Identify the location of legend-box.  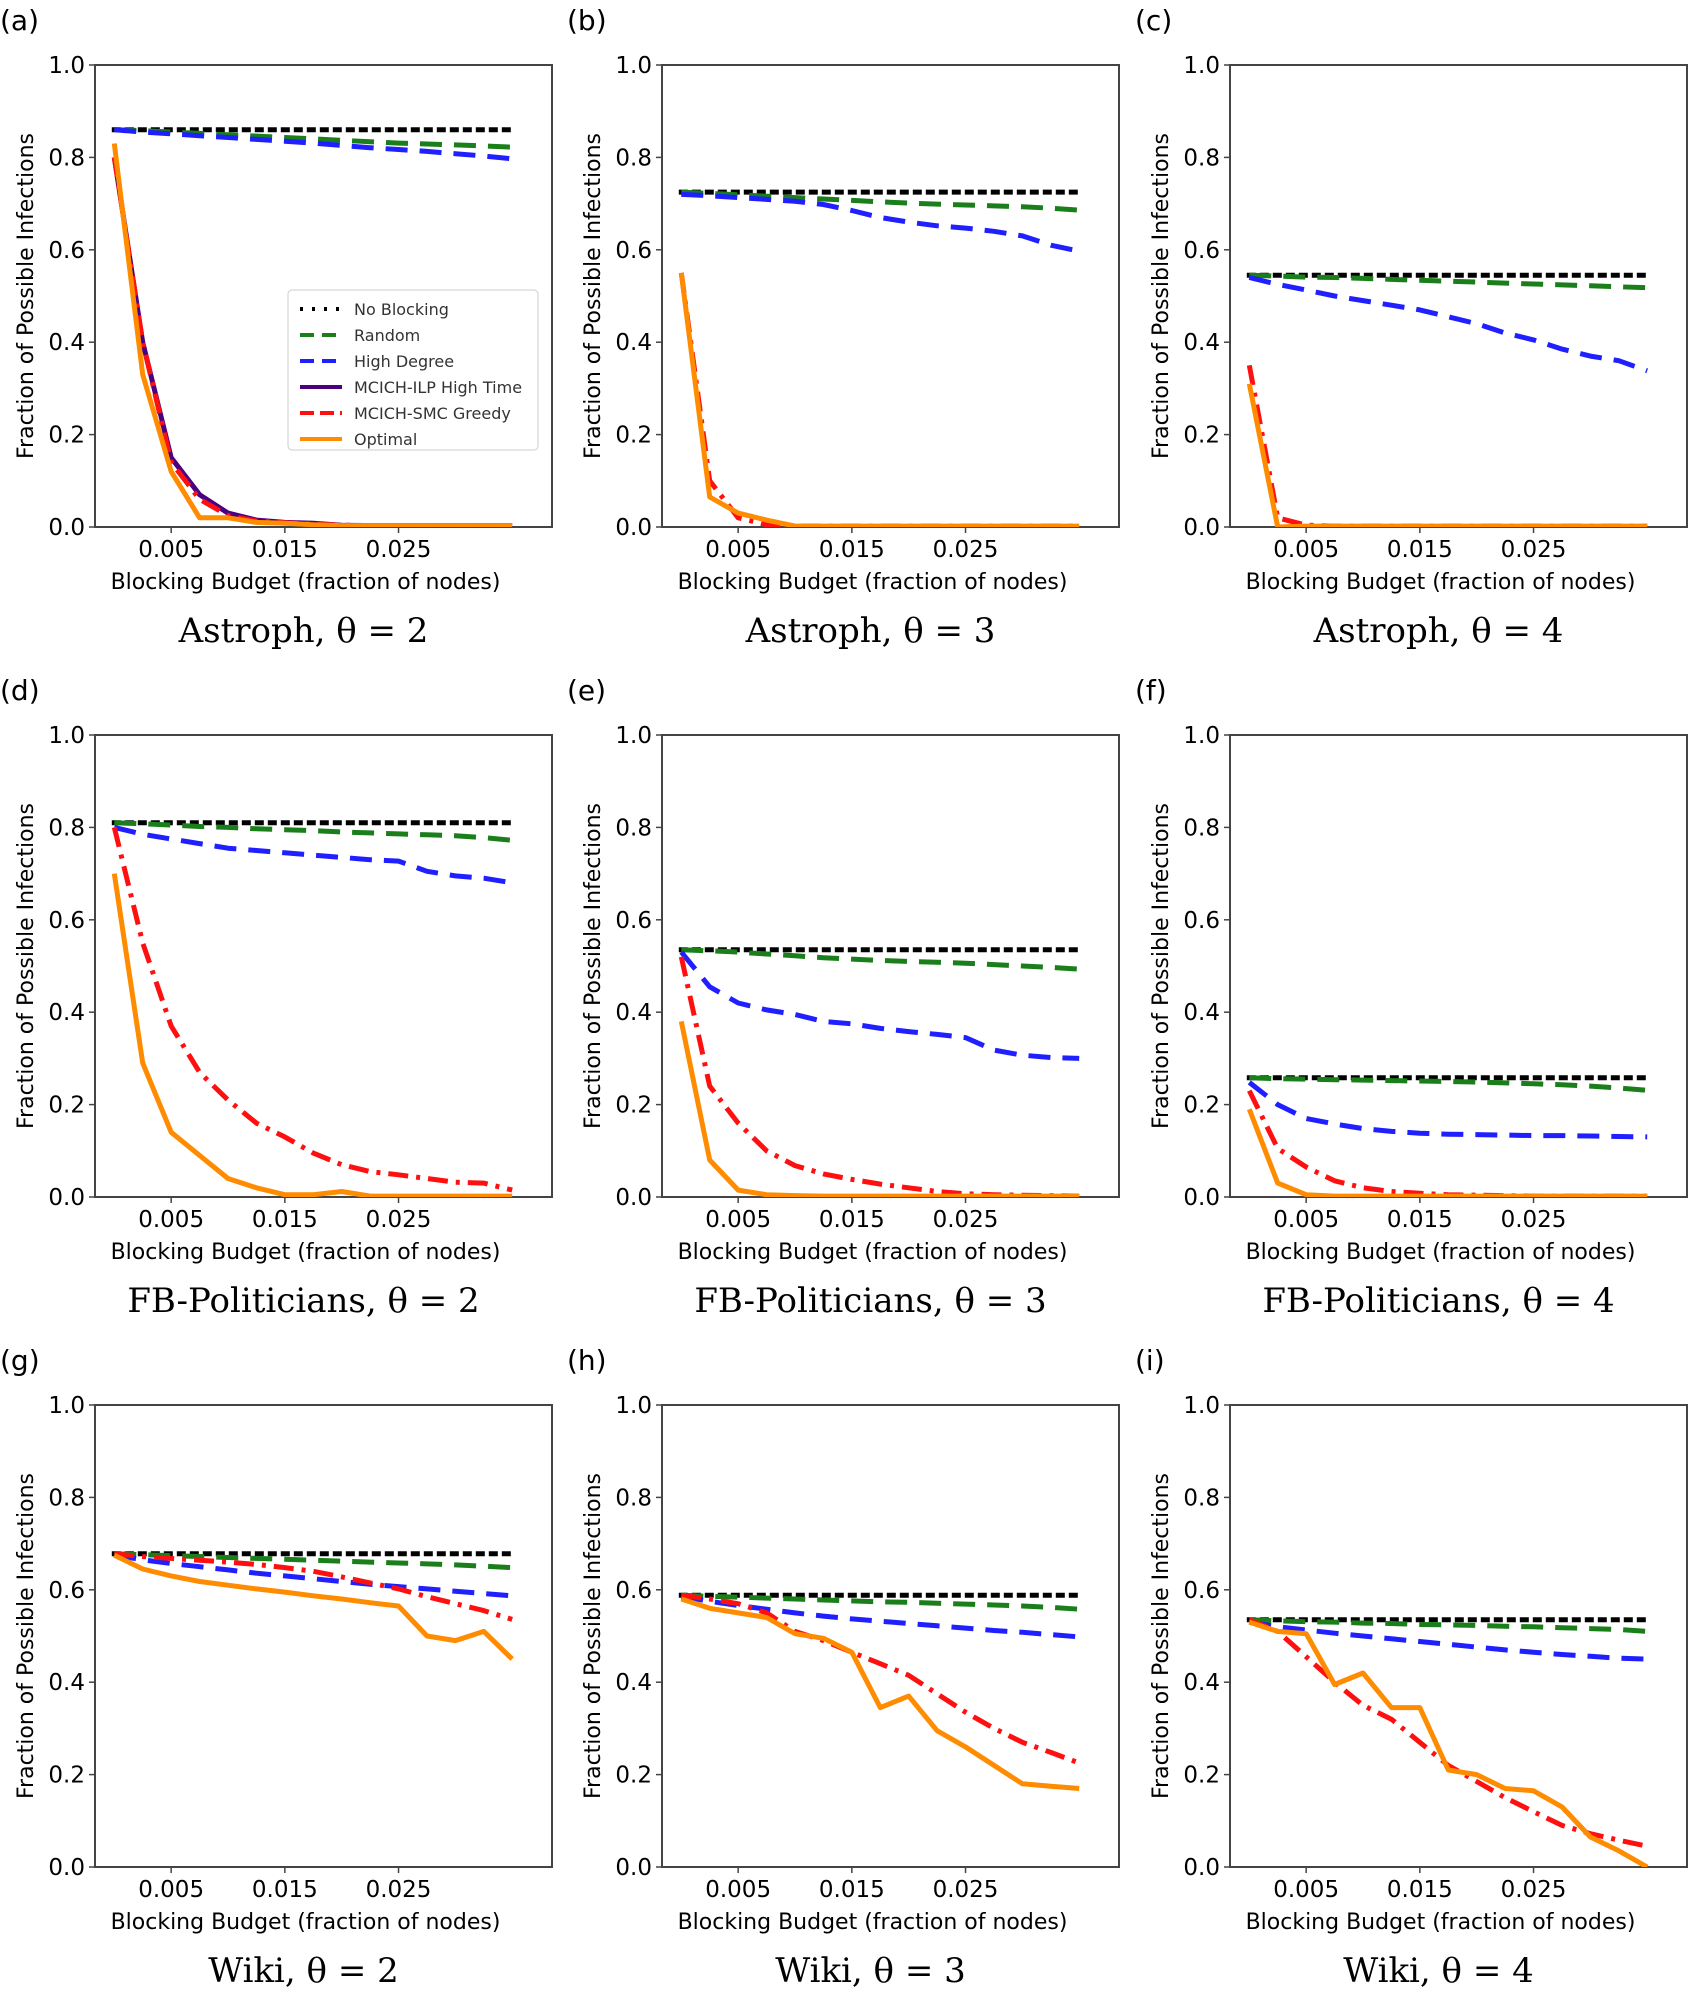
(413, 370).